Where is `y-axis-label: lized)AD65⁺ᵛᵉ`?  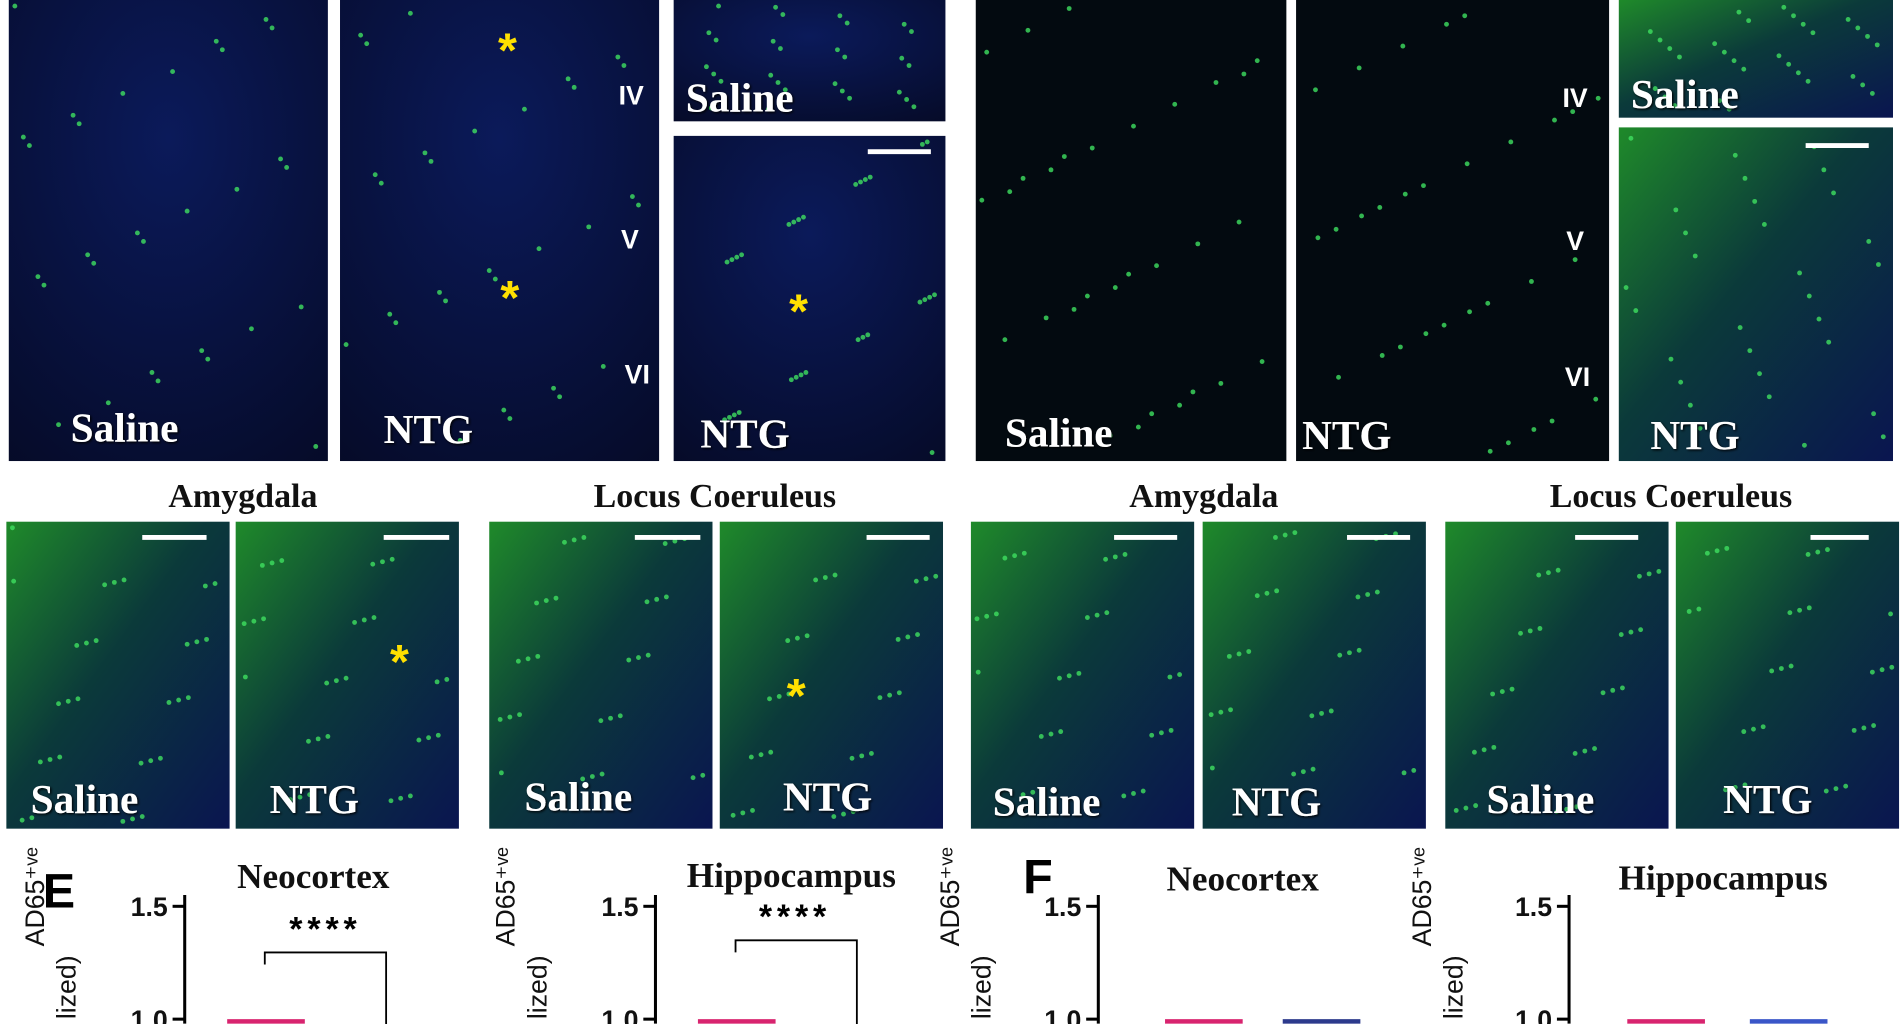
y-axis-label: lized)AD65⁺ᵛᵉ is located at coordinates (51, 933).